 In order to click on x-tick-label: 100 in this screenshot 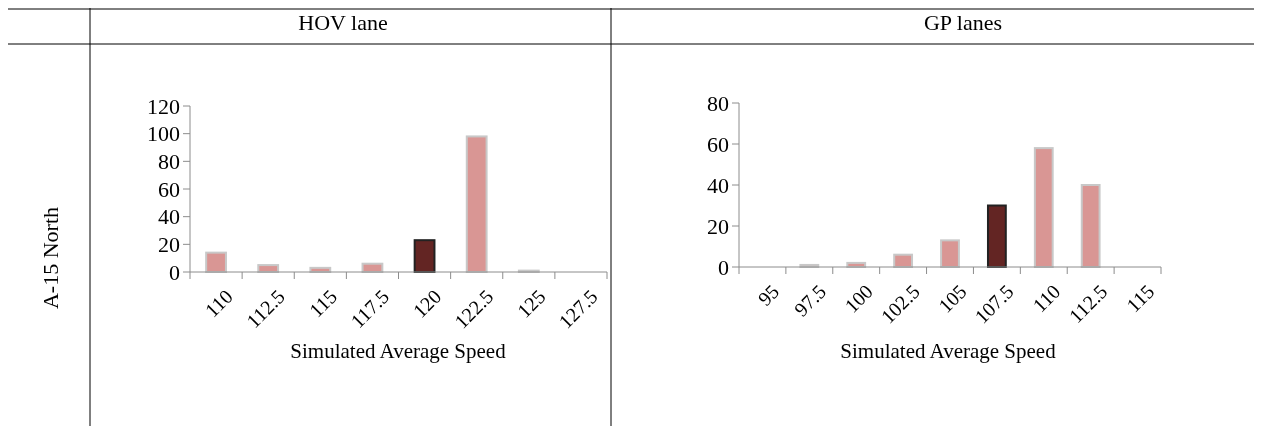, I will do `click(858, 298)`.